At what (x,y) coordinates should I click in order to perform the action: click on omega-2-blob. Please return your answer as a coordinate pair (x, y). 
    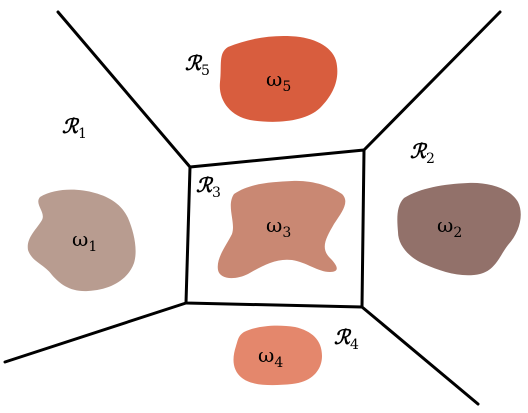
    Looking at the image, I should click on (459, 229).